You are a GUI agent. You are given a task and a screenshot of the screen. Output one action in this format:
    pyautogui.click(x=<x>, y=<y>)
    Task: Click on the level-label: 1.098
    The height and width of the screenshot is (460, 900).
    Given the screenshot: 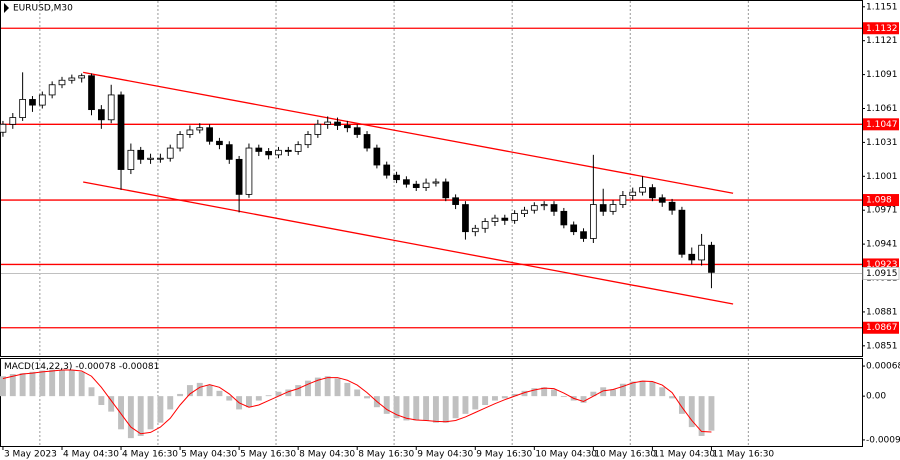 What is the action you would take?
    pyautogui.click(x=879, y=201)
    